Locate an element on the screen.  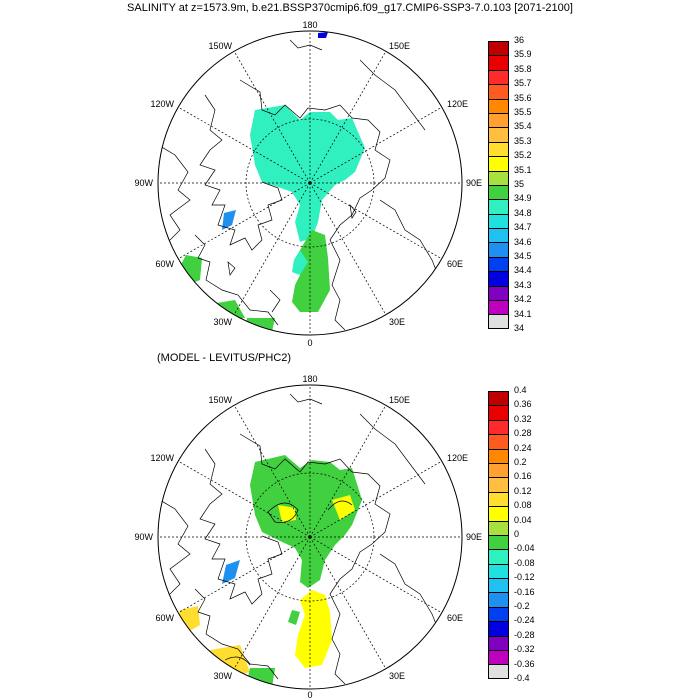
top-colorbar-label: 34.4 is located at coordinates (523, 270).